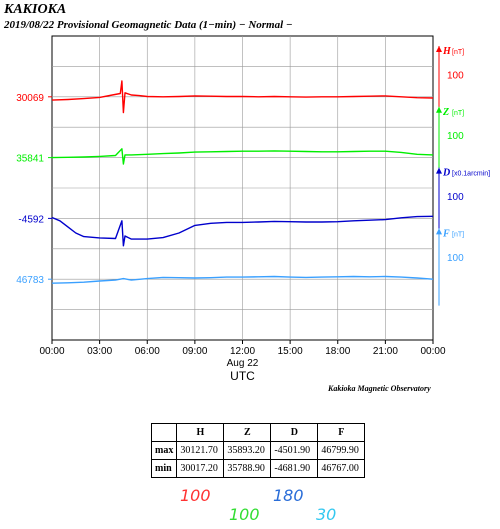 Image resolution: width=500 pixels, height=529 pixels. Describe the element at coordinates (242, 376) in the screenshot. I see `x-axis-label: UTC` at that location.